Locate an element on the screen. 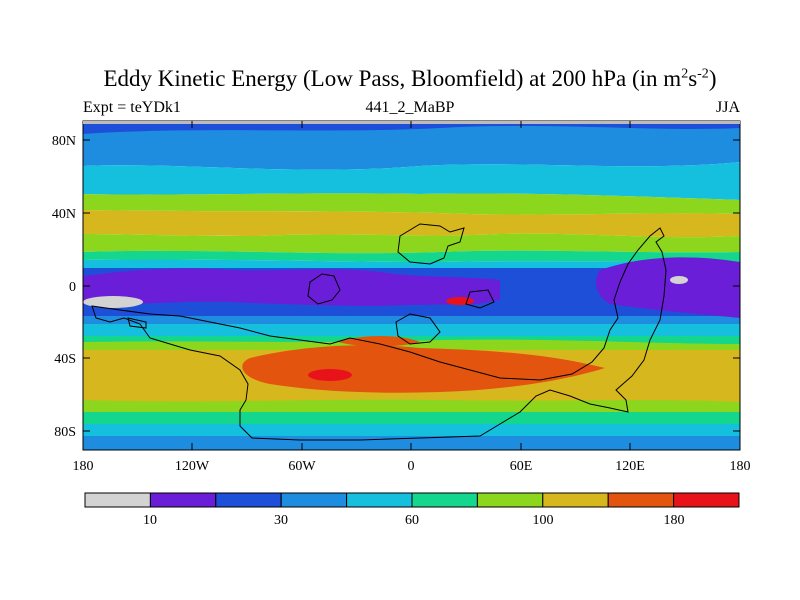  lat-label-40n: 40N is located at coordinates (64, 214).